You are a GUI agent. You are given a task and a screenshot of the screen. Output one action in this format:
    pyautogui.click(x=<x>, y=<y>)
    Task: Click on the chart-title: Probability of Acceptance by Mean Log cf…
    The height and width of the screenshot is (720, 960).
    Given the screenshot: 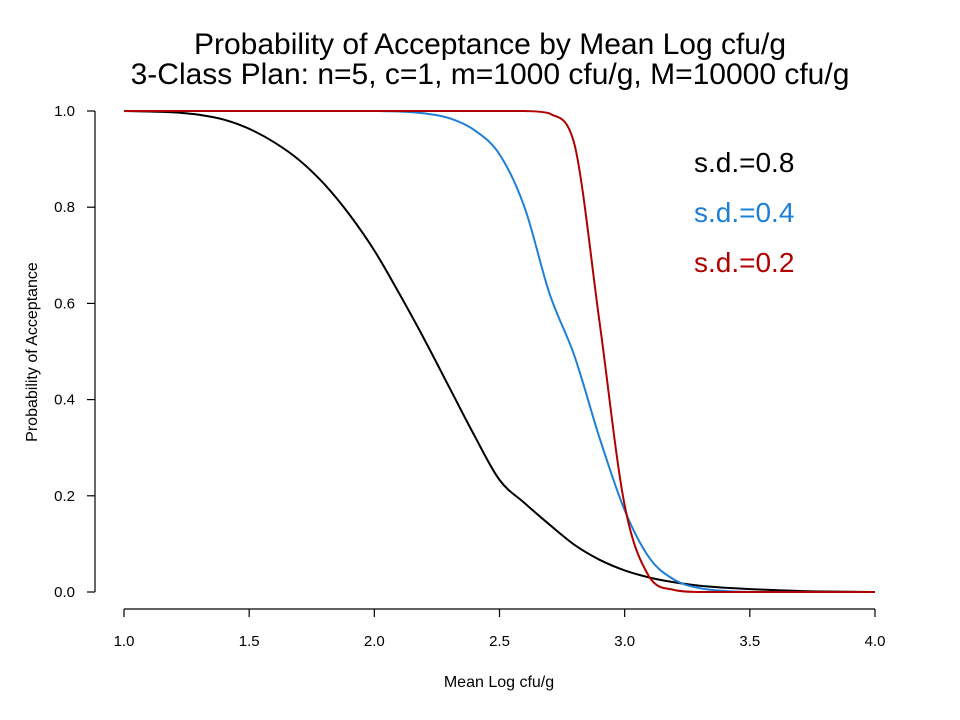 What is the action you would take?
    pyautogui.click(x=490, y=44)
    